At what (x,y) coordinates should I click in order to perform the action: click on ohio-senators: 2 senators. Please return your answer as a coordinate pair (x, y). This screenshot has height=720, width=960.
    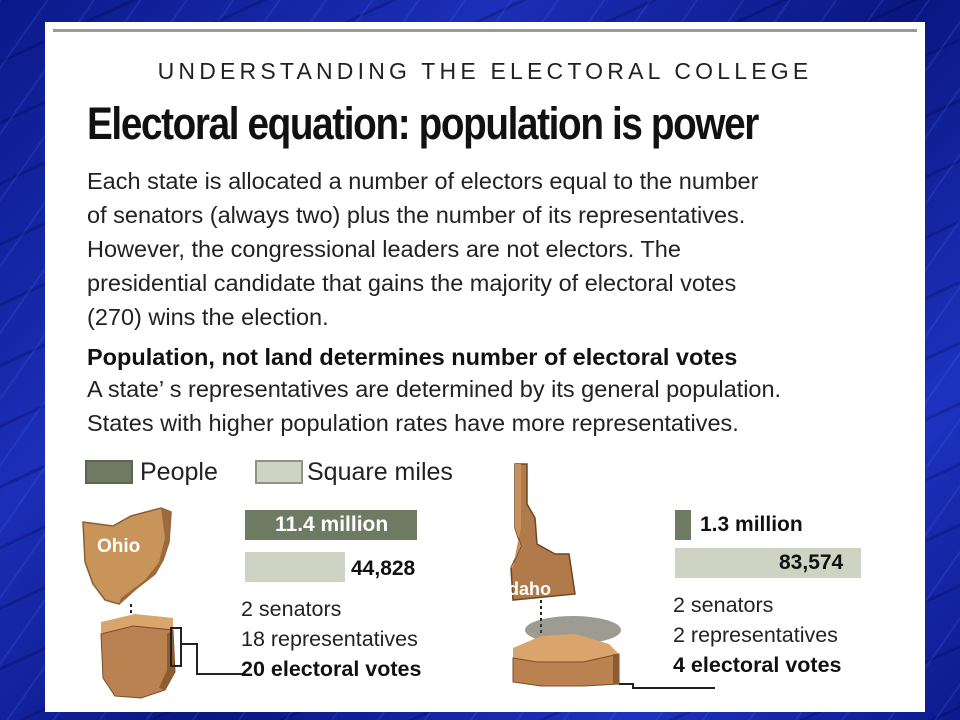
    Looking at the image, I should click on (291, 609).